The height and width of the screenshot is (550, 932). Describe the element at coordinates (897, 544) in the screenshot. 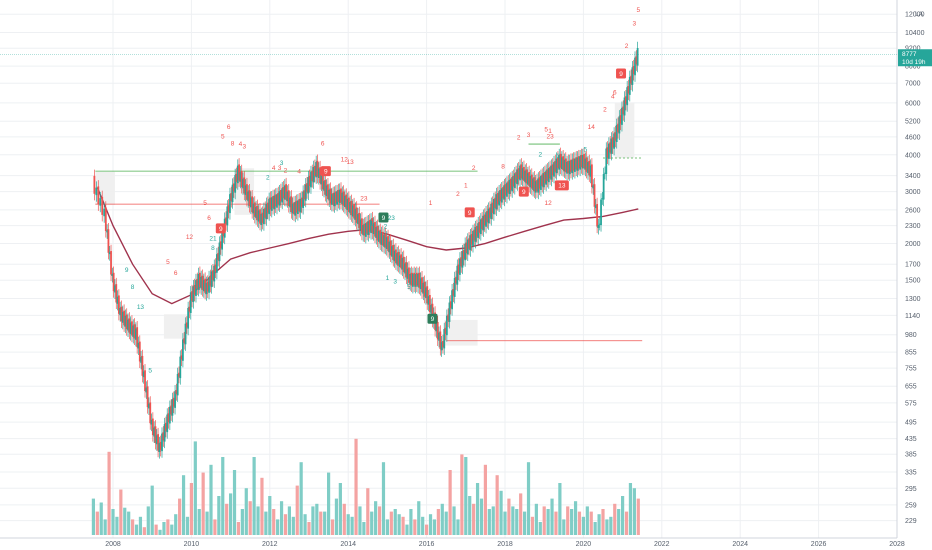

I see `time-tick-label: 2028` at that location.